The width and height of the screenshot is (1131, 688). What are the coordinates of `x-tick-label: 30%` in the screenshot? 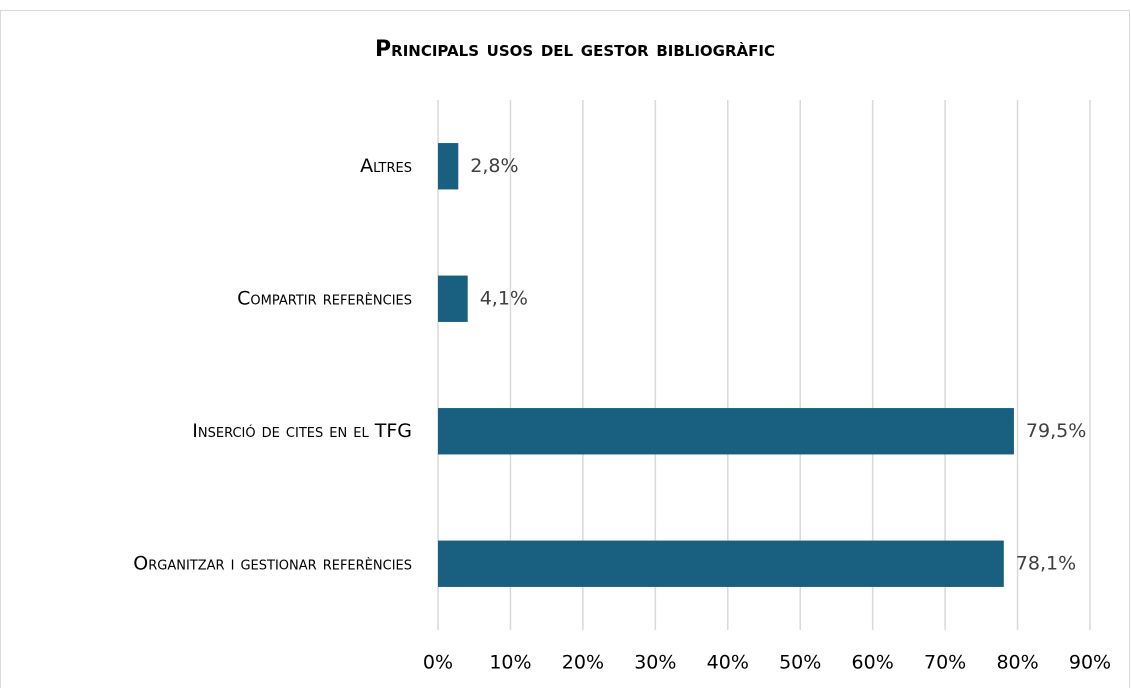 It's located at (655, 663).